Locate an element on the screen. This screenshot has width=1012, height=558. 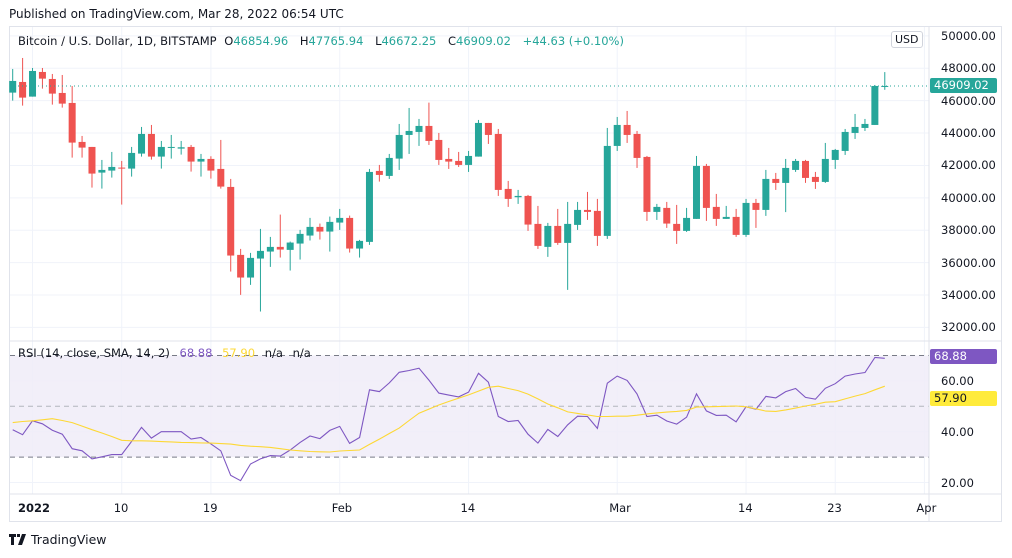
time-tick-label: 14 is located at coordinates (468, 508).